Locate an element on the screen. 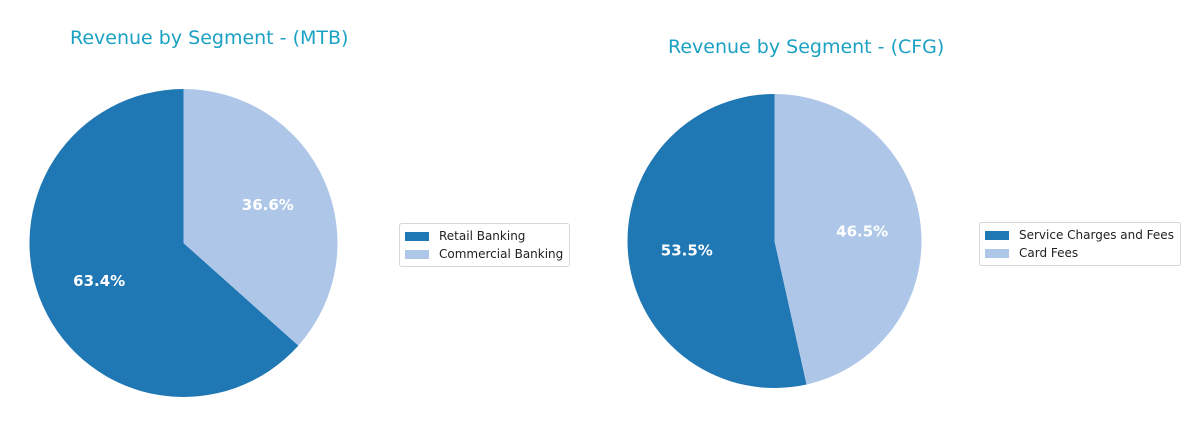 This screenshot has width=1200, height=427. legend-label: Retail Banking is located at coordinates (482, 236).